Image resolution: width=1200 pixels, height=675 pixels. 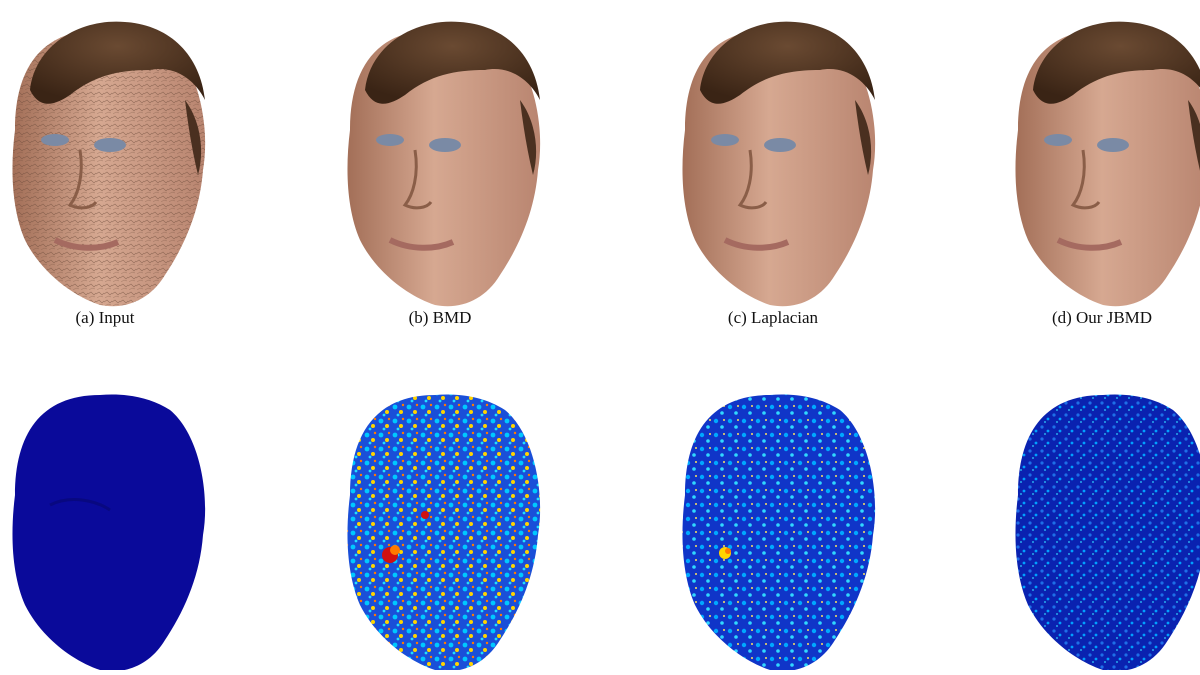 What do you see at coordinates (773, 317) in the screenshot?
I see `caption-laplacian: (c) Laplacian` at bounding box center [773, 317].